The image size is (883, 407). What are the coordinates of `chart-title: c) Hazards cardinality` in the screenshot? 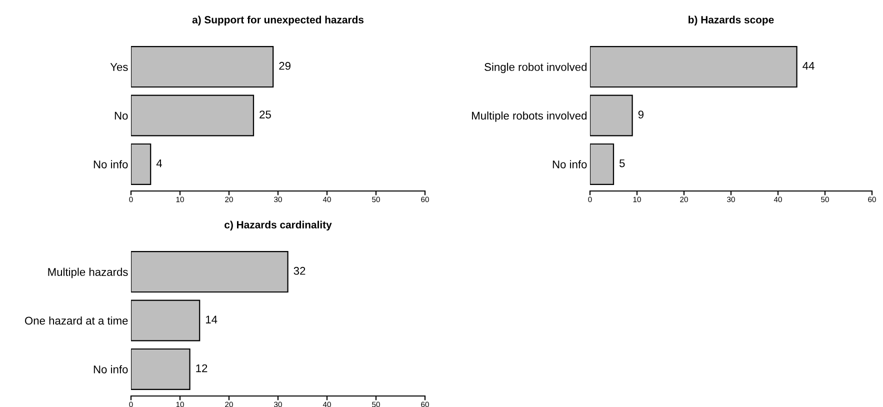 It's located at (278, 225).